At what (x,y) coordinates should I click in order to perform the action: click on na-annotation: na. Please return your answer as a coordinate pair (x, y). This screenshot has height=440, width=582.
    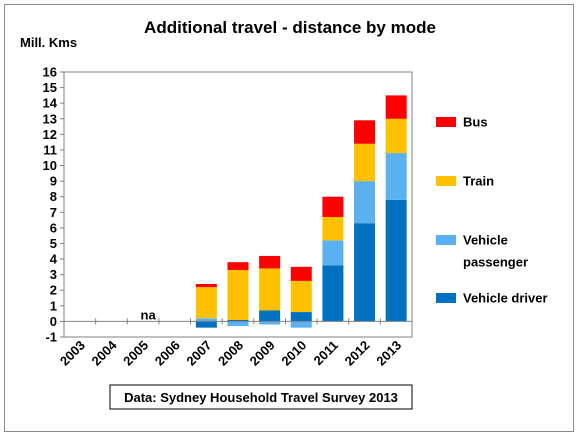
    Looking at the image, I should click on (149, 314).